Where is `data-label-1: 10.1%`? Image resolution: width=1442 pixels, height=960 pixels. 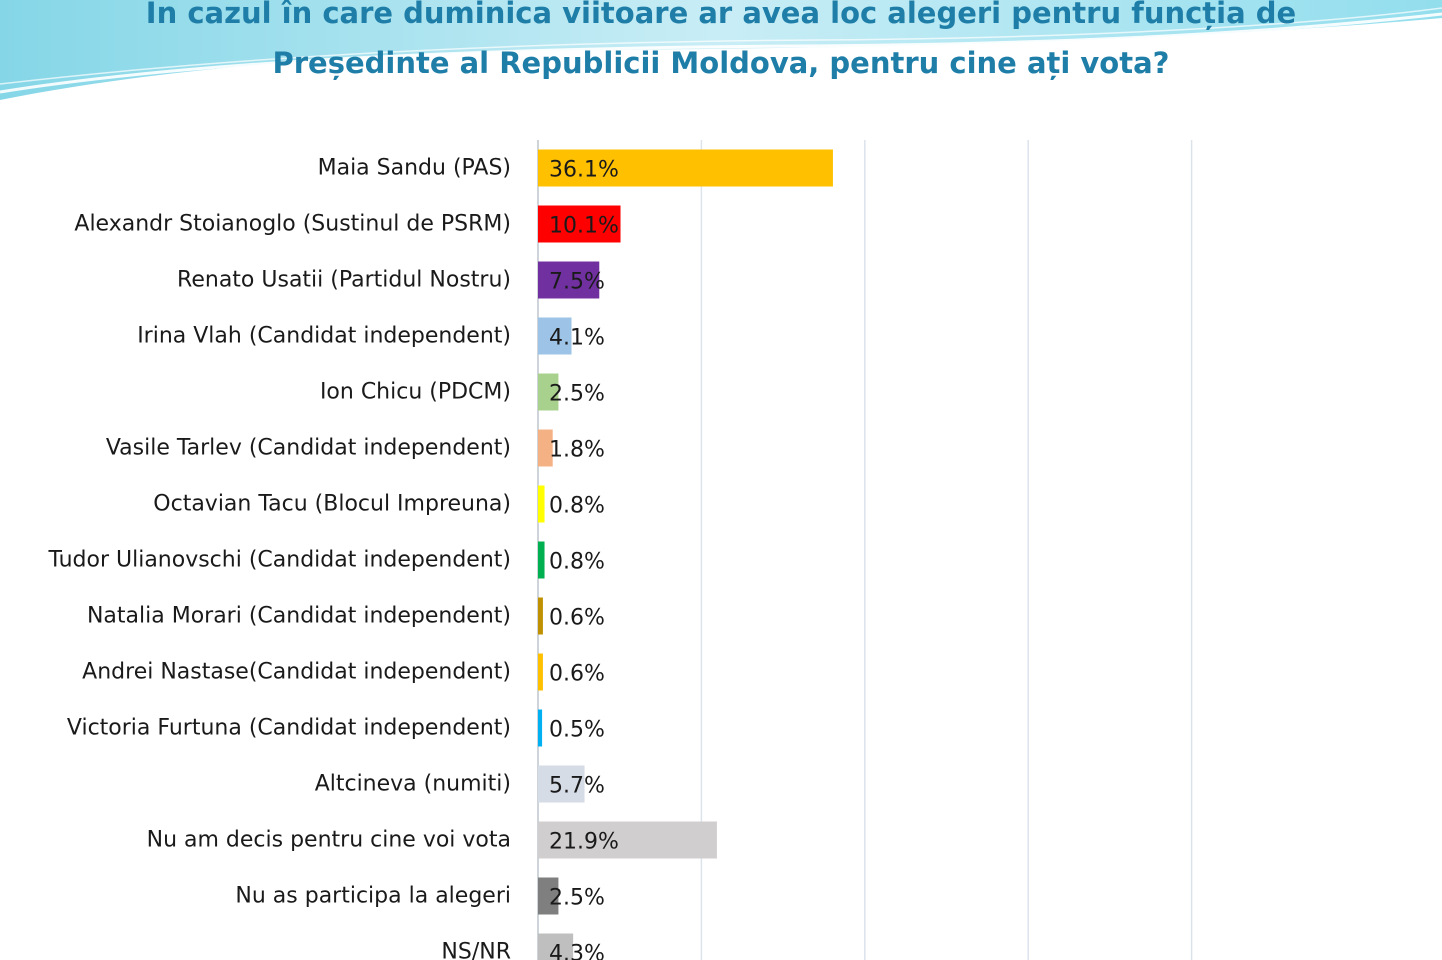 data-label-1: 10.1% is located at coordinates (584, 226).